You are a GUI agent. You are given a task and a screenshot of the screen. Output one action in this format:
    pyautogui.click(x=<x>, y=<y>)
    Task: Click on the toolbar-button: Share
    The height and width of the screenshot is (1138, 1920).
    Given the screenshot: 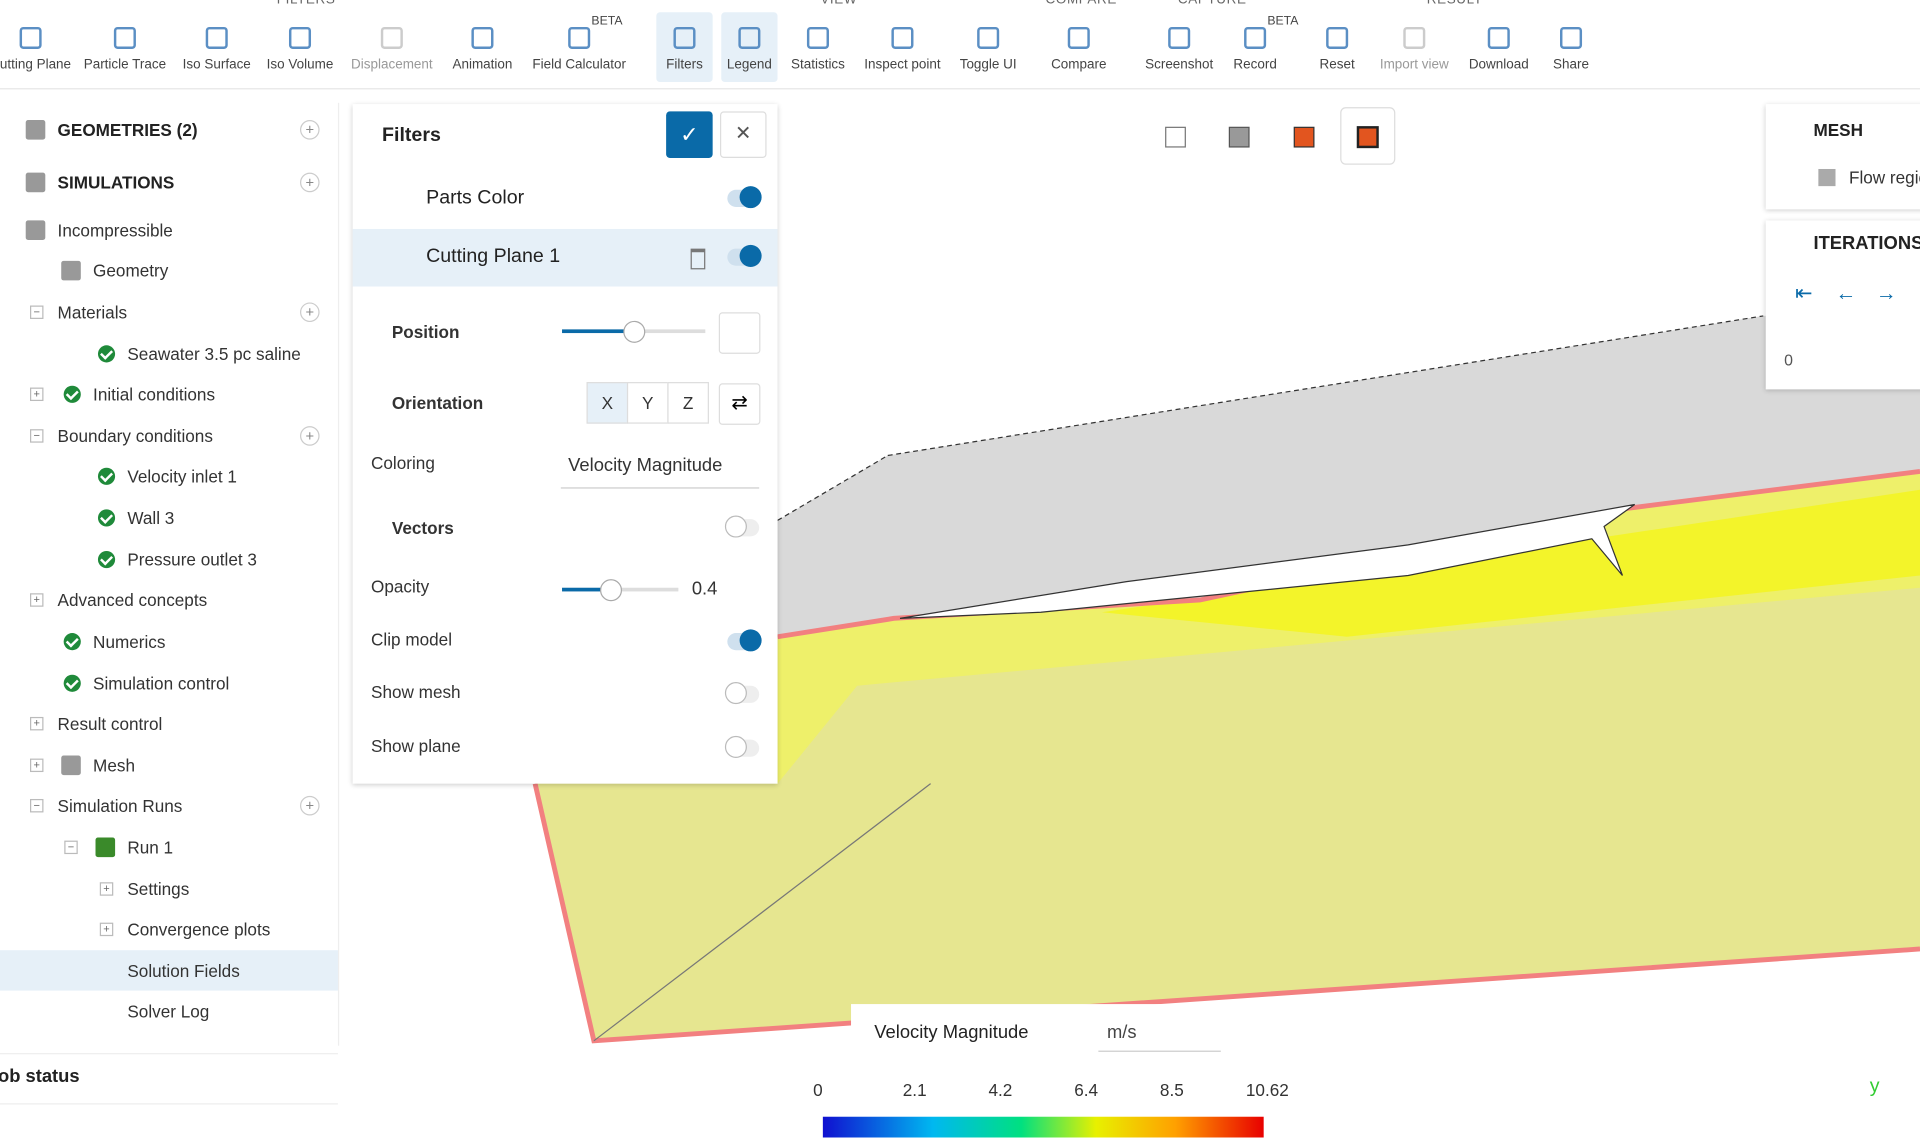 What is the action you would take?
    pyautogui.click(x=1571, y=65)
    